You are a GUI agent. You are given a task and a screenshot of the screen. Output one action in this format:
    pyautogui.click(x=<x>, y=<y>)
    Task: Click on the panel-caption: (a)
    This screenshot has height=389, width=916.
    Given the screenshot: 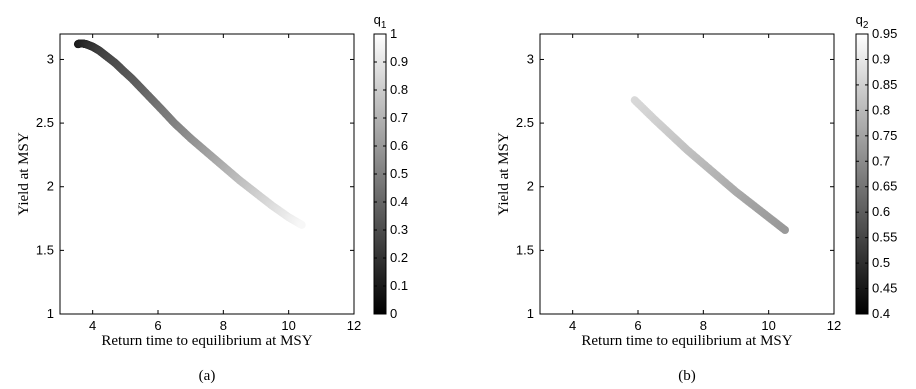 What is the action you would take?
    pyautogui.click(x=207, y=376)
    